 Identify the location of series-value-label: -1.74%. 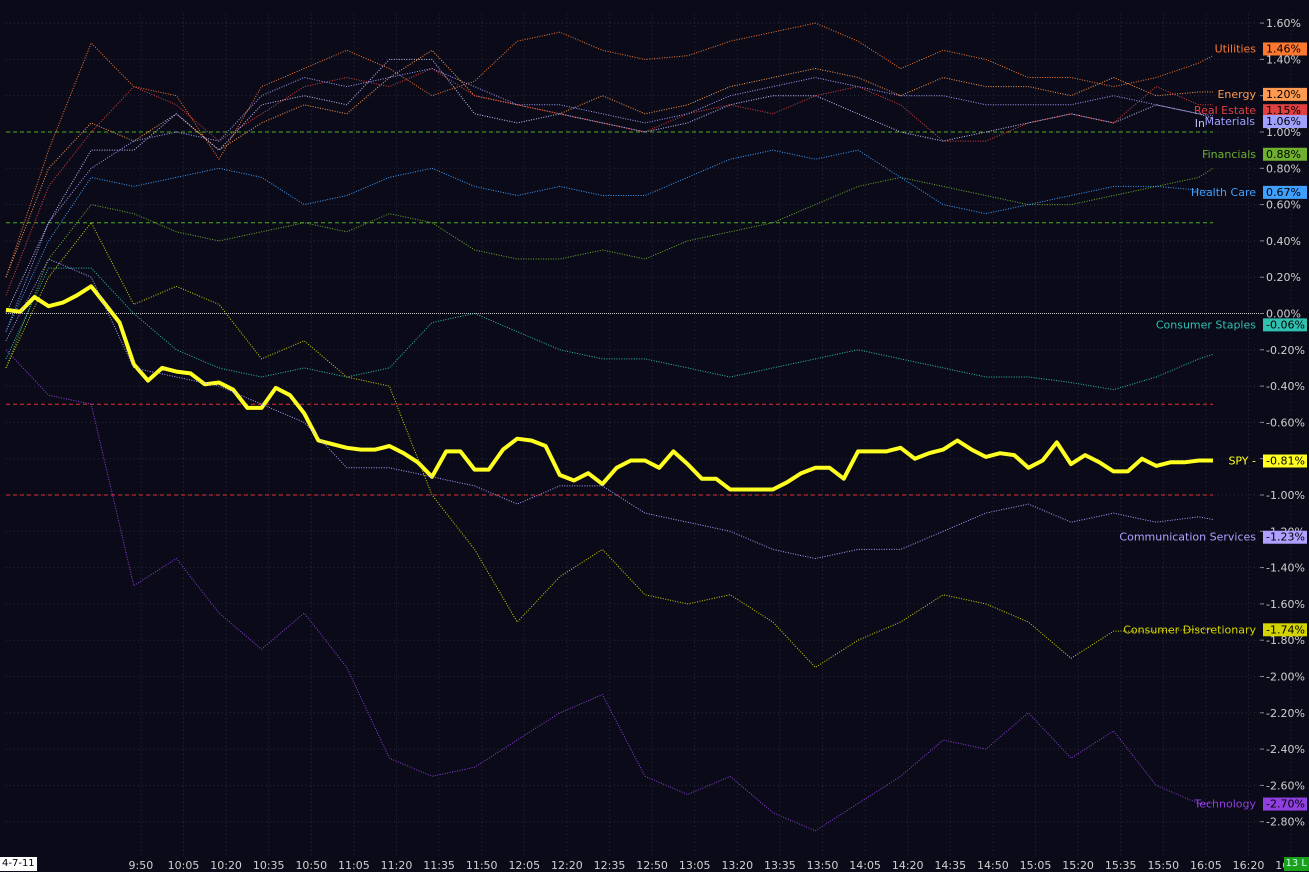
(1285, 629).